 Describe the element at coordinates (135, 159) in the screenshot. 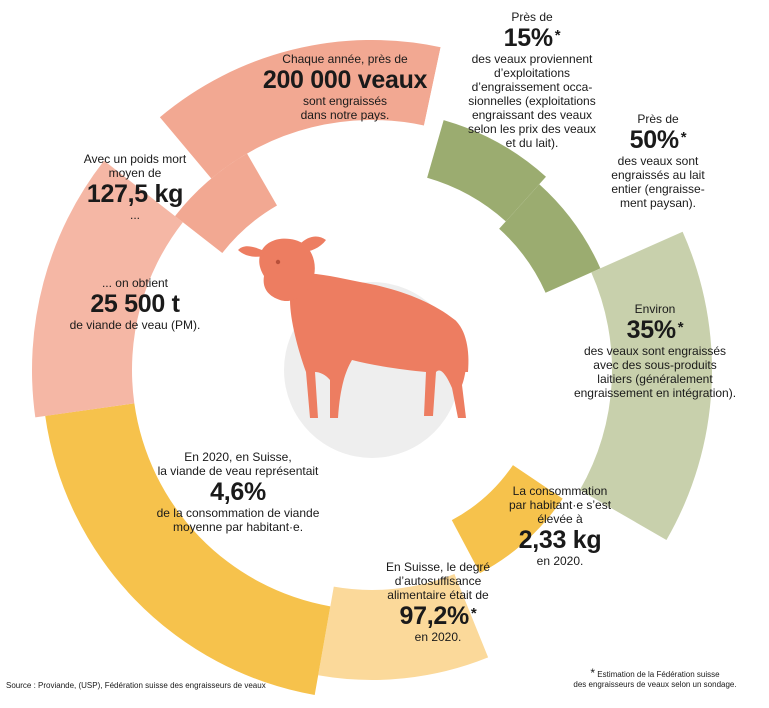

I see `fact-weight-pre-1: Avec un poids mort` at that location.